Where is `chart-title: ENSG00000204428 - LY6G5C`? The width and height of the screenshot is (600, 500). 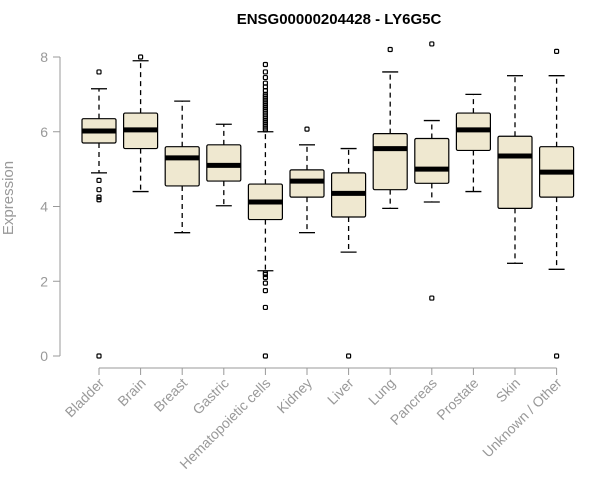
chart-title: ENSG00000204428 - LY6G5C is located at coordinates (339, 19).